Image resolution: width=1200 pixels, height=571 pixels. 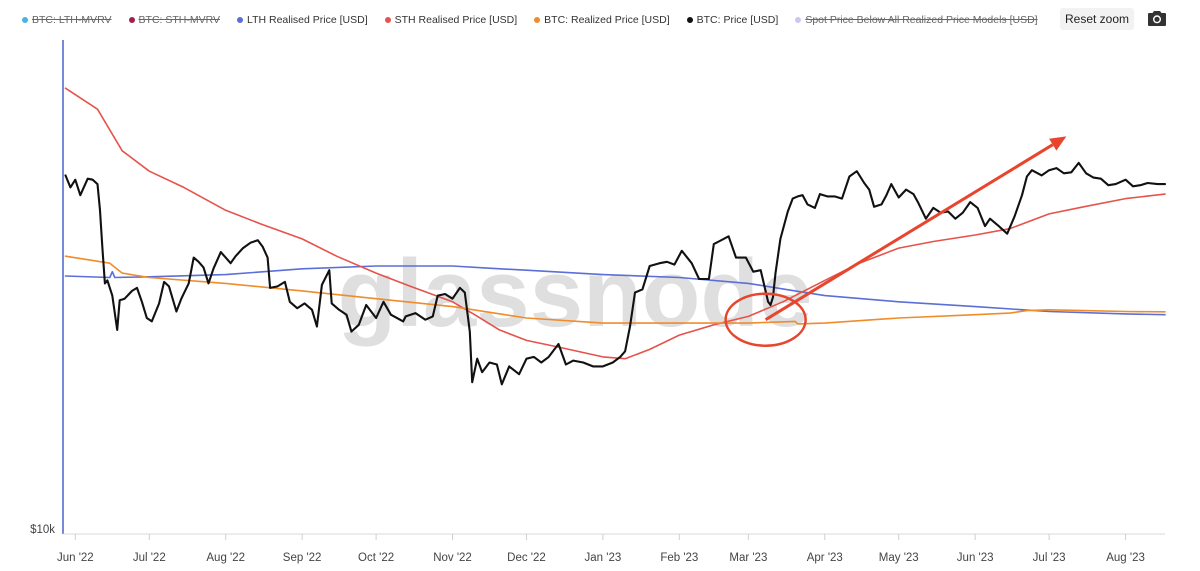 I want to click on legend-item: STH Realised Price [USD], so click(x=451, y=20).